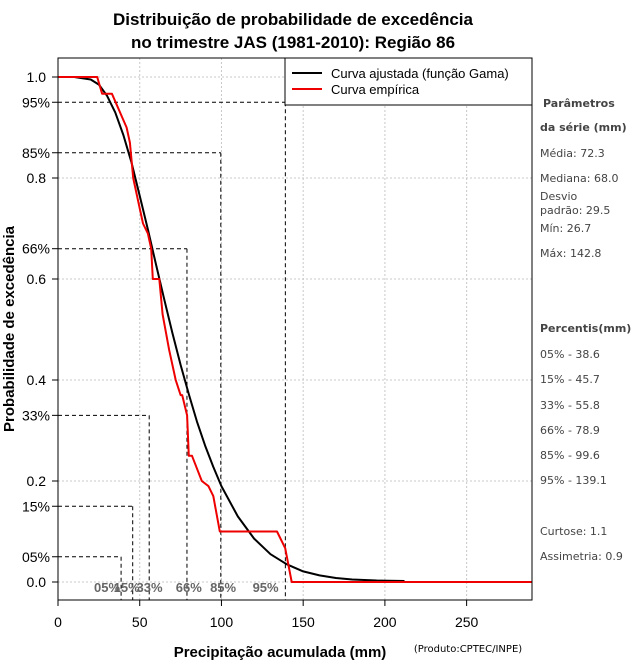 This screenshot has width=640, height=660. What do you see at coordinates (37, 178) in the screenshot?
I see `y-tick-label: 0.8` at bounding box center [37, 178].